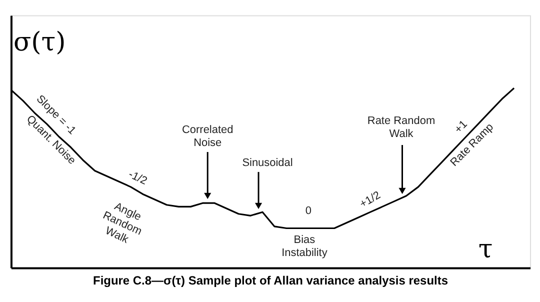 This screenshot has width=540, height=302. I want to click on x-axis-title: τ, so click(485, 249).